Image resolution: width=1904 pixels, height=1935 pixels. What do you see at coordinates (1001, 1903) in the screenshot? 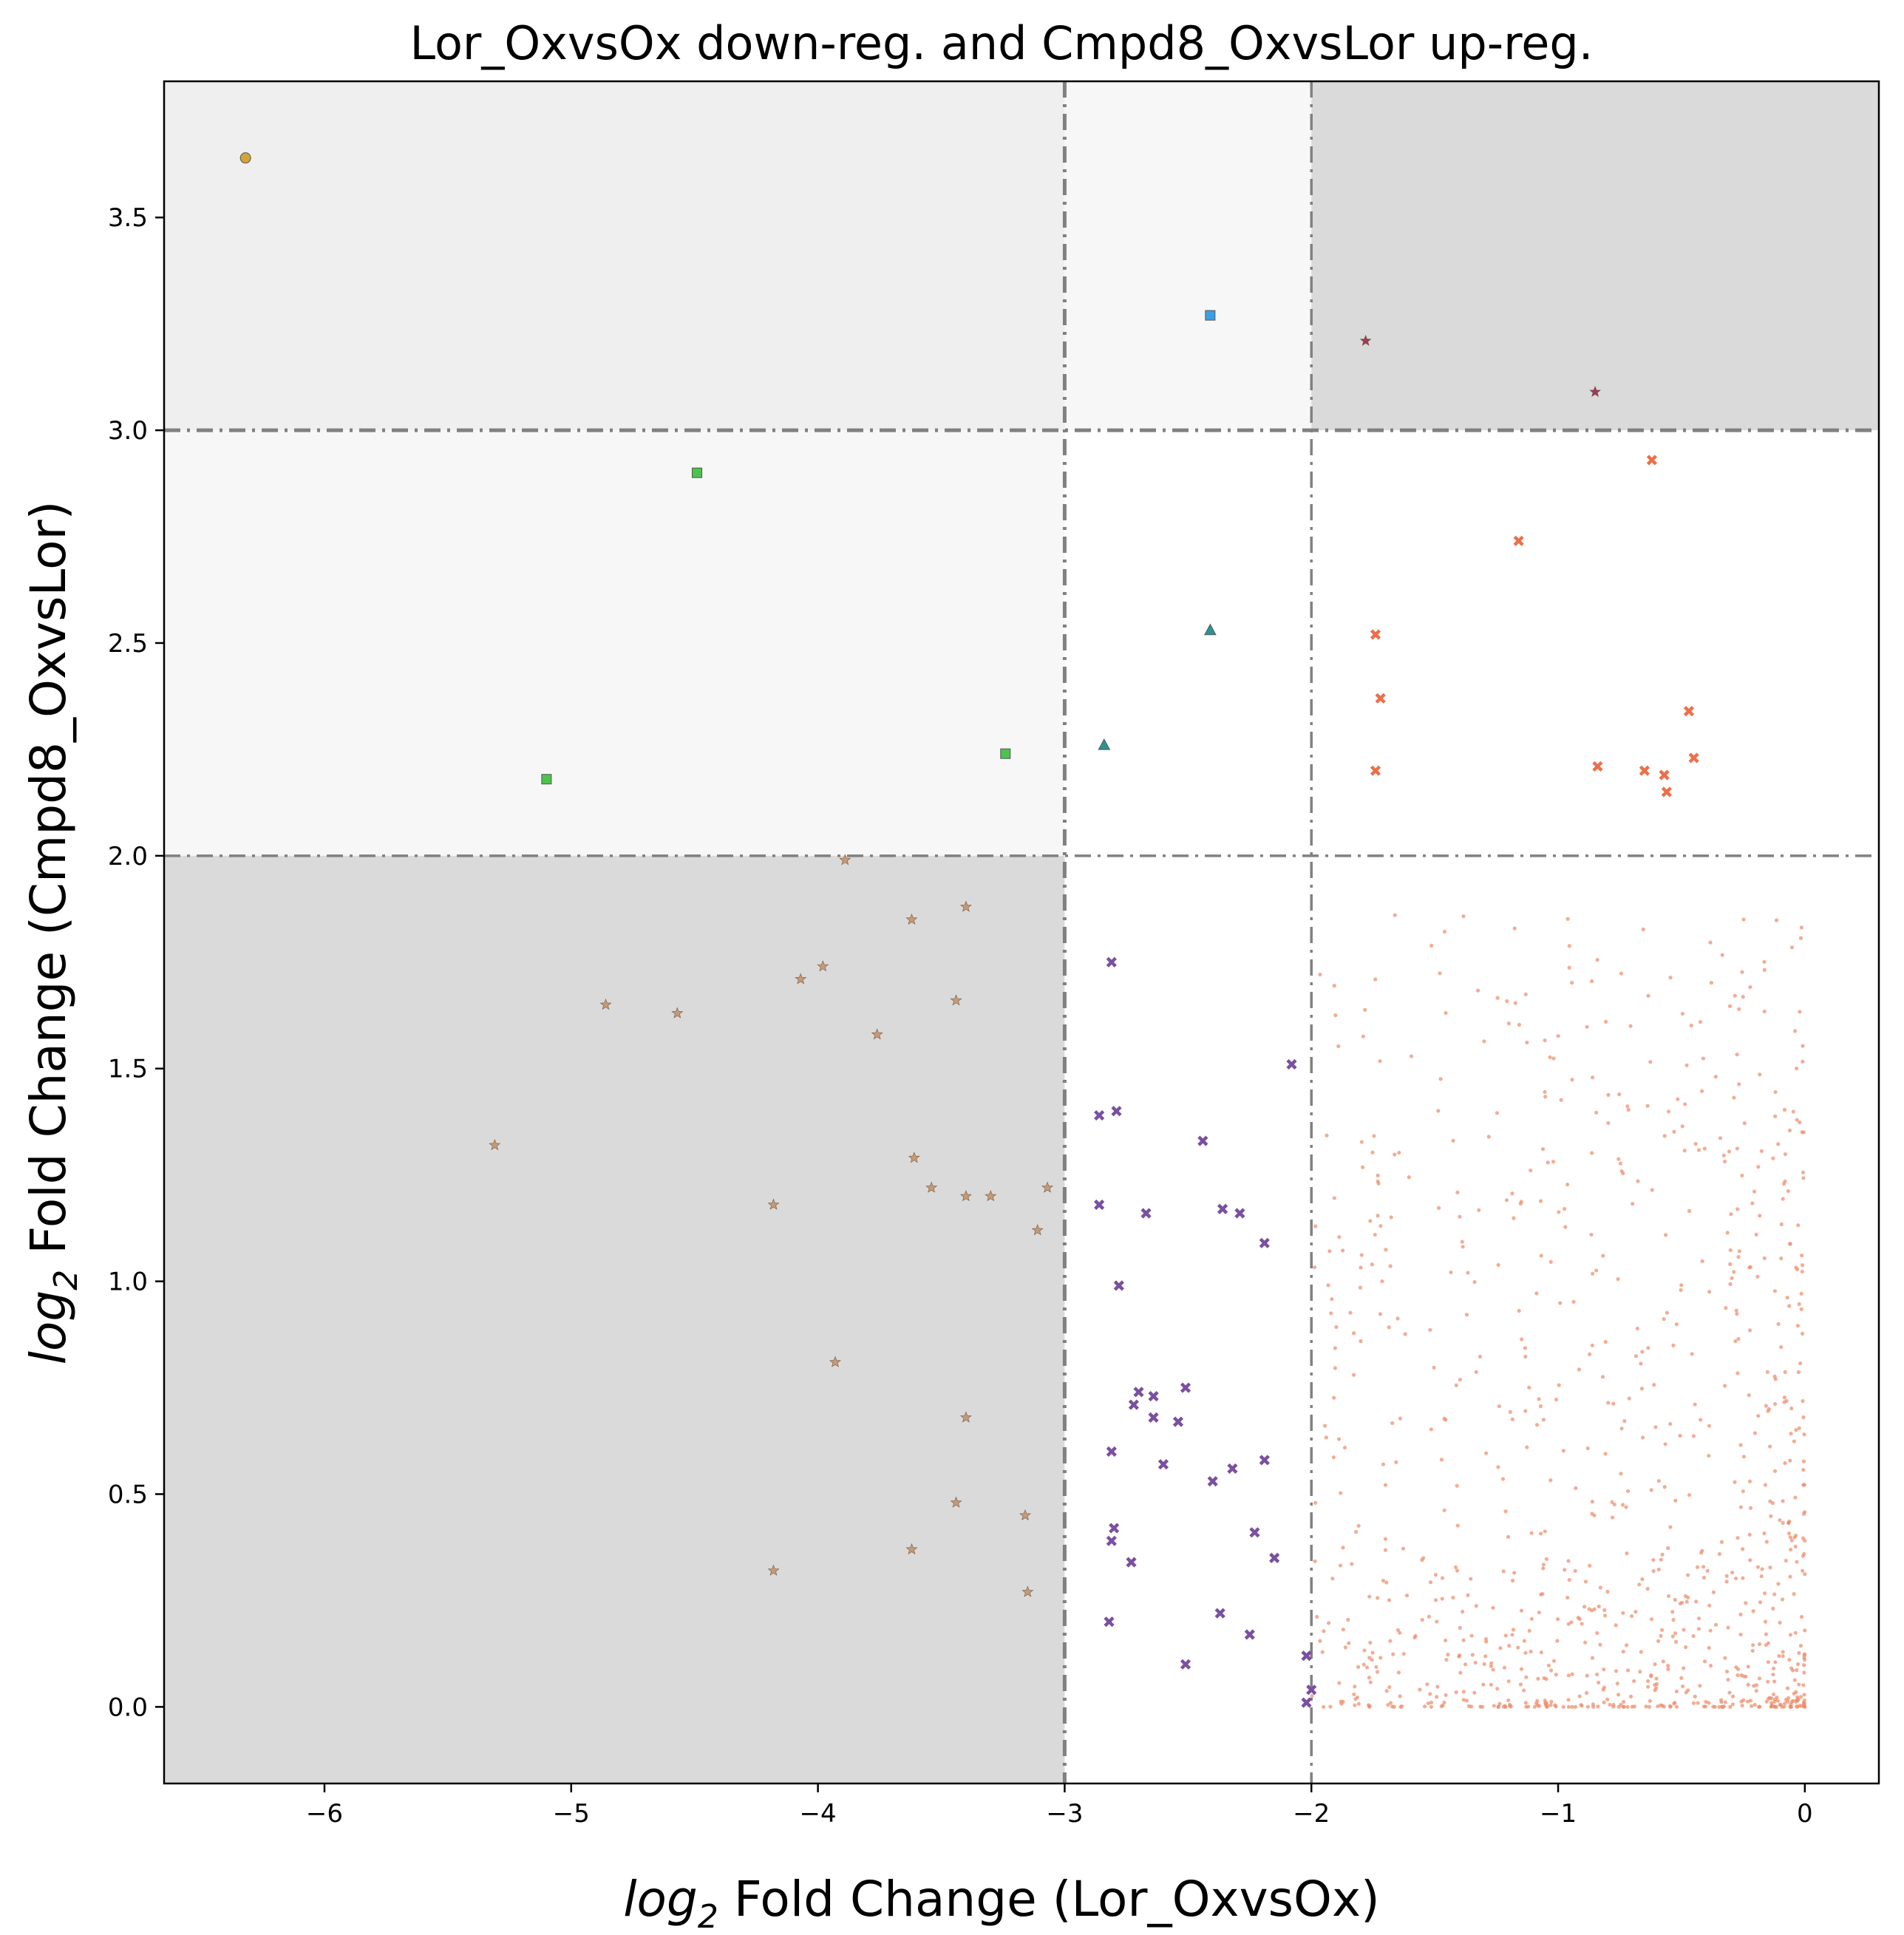
I see `x-axis-label: log2 Fold Change (Lor_OxvsOx)` at bounding box center [1001, 1903].